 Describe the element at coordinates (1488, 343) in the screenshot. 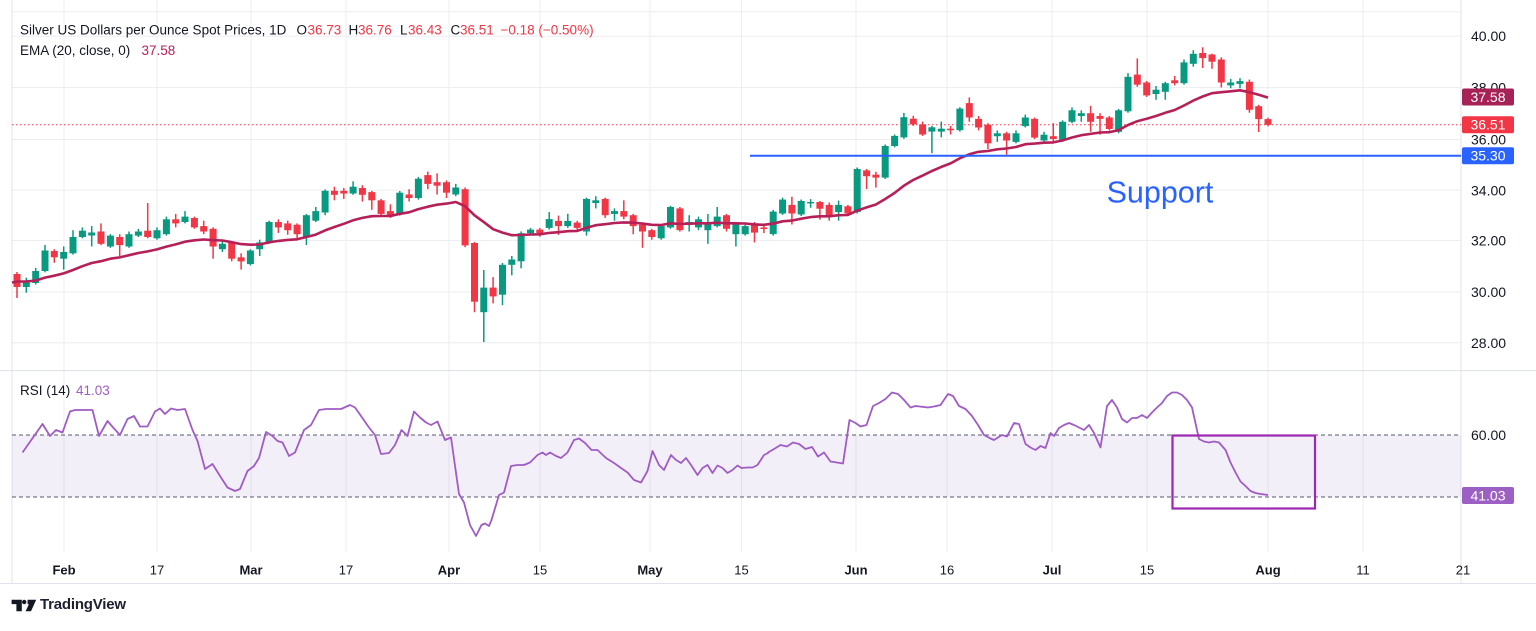

I see `svg-text: 28.00` at that location.